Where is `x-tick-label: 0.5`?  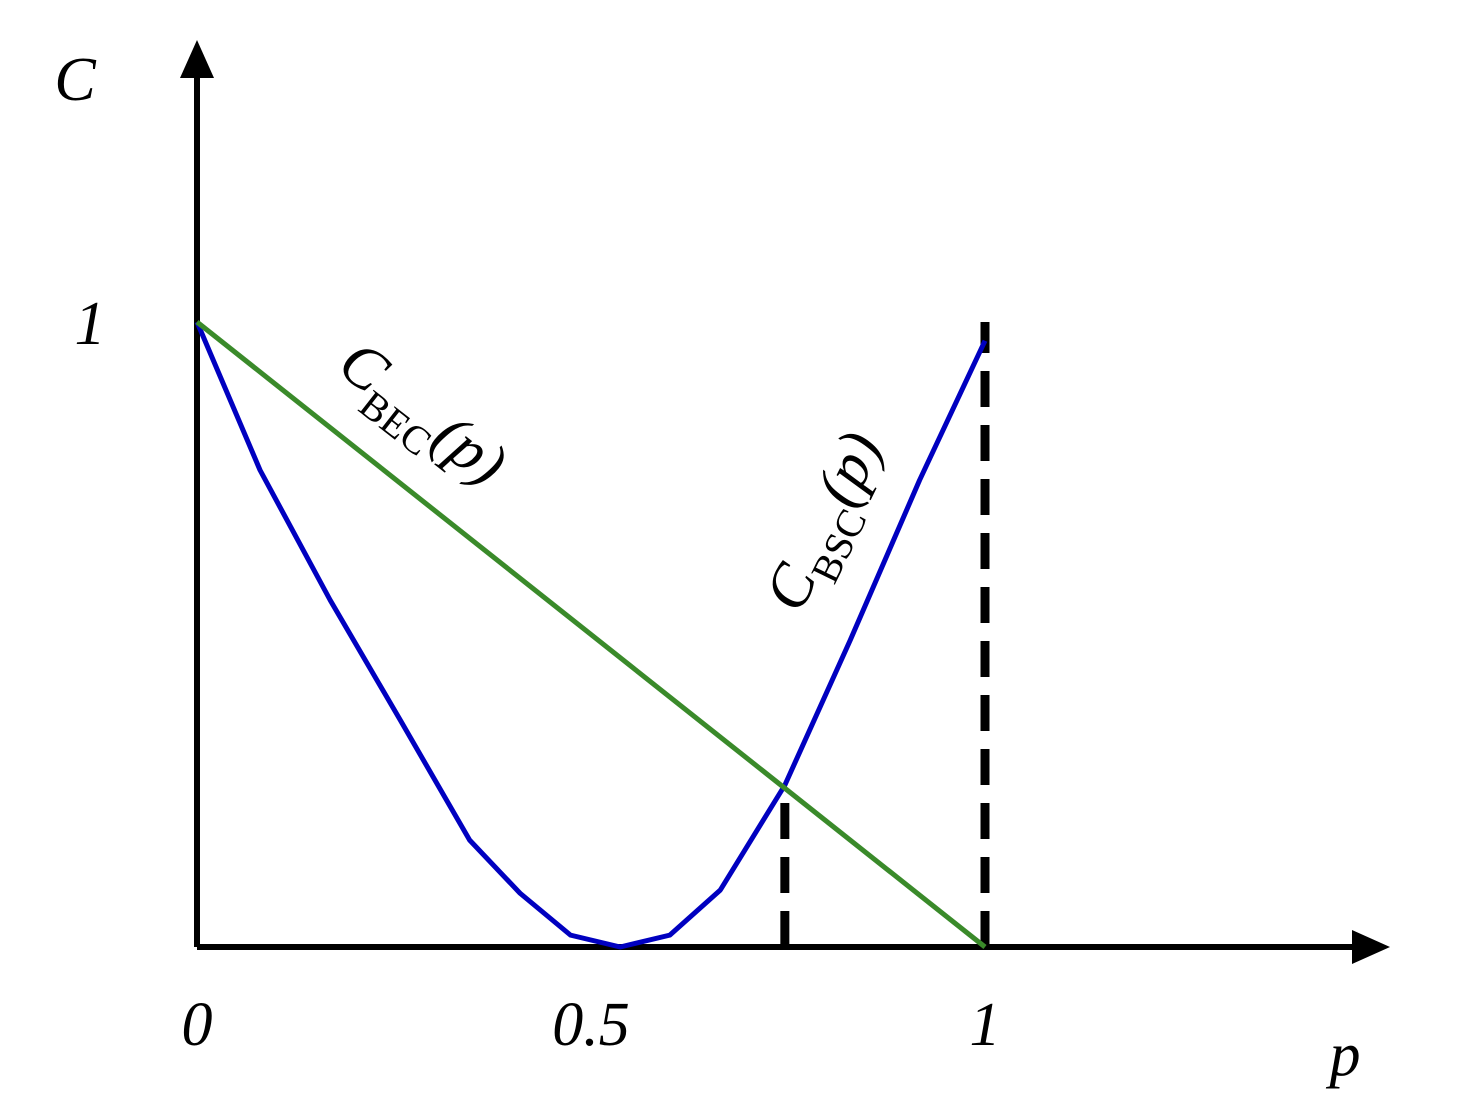 x-tick-label: 0.5 is located at coordinates (591, 1025).